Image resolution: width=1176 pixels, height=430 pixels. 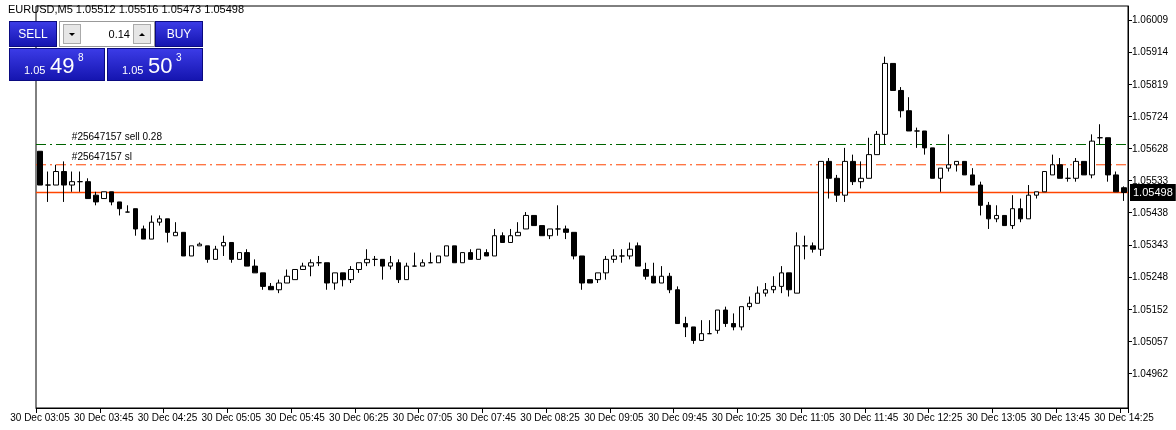 I want to click on y-tick-label: 1.06009, so click(x=1150, y=20).